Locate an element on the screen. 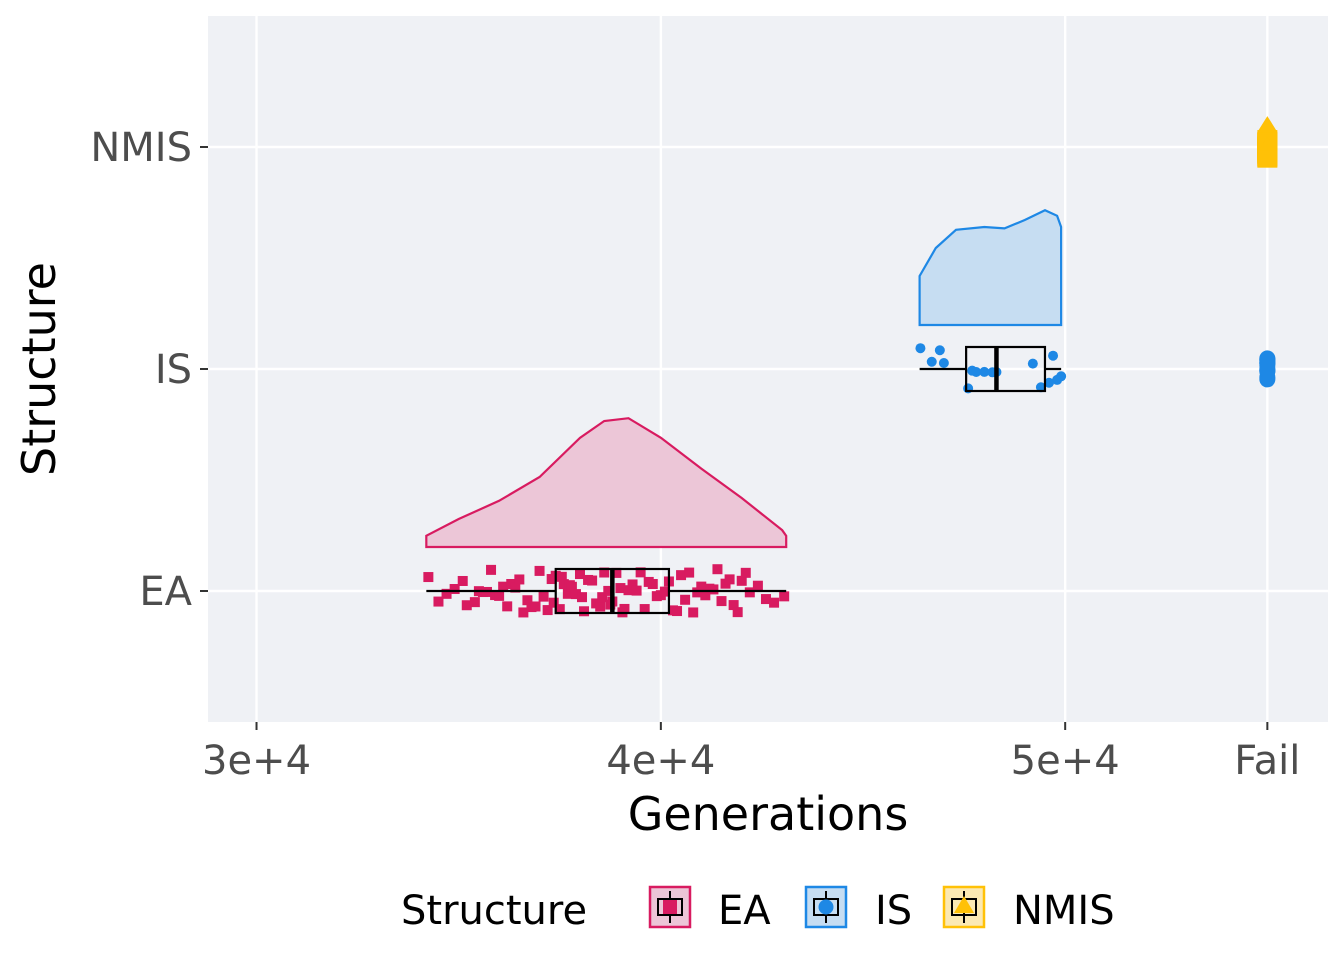 Image resolution: width=1344 pixels, height=960 pixels. legend-label: EA is located at coordinates (744, 911).